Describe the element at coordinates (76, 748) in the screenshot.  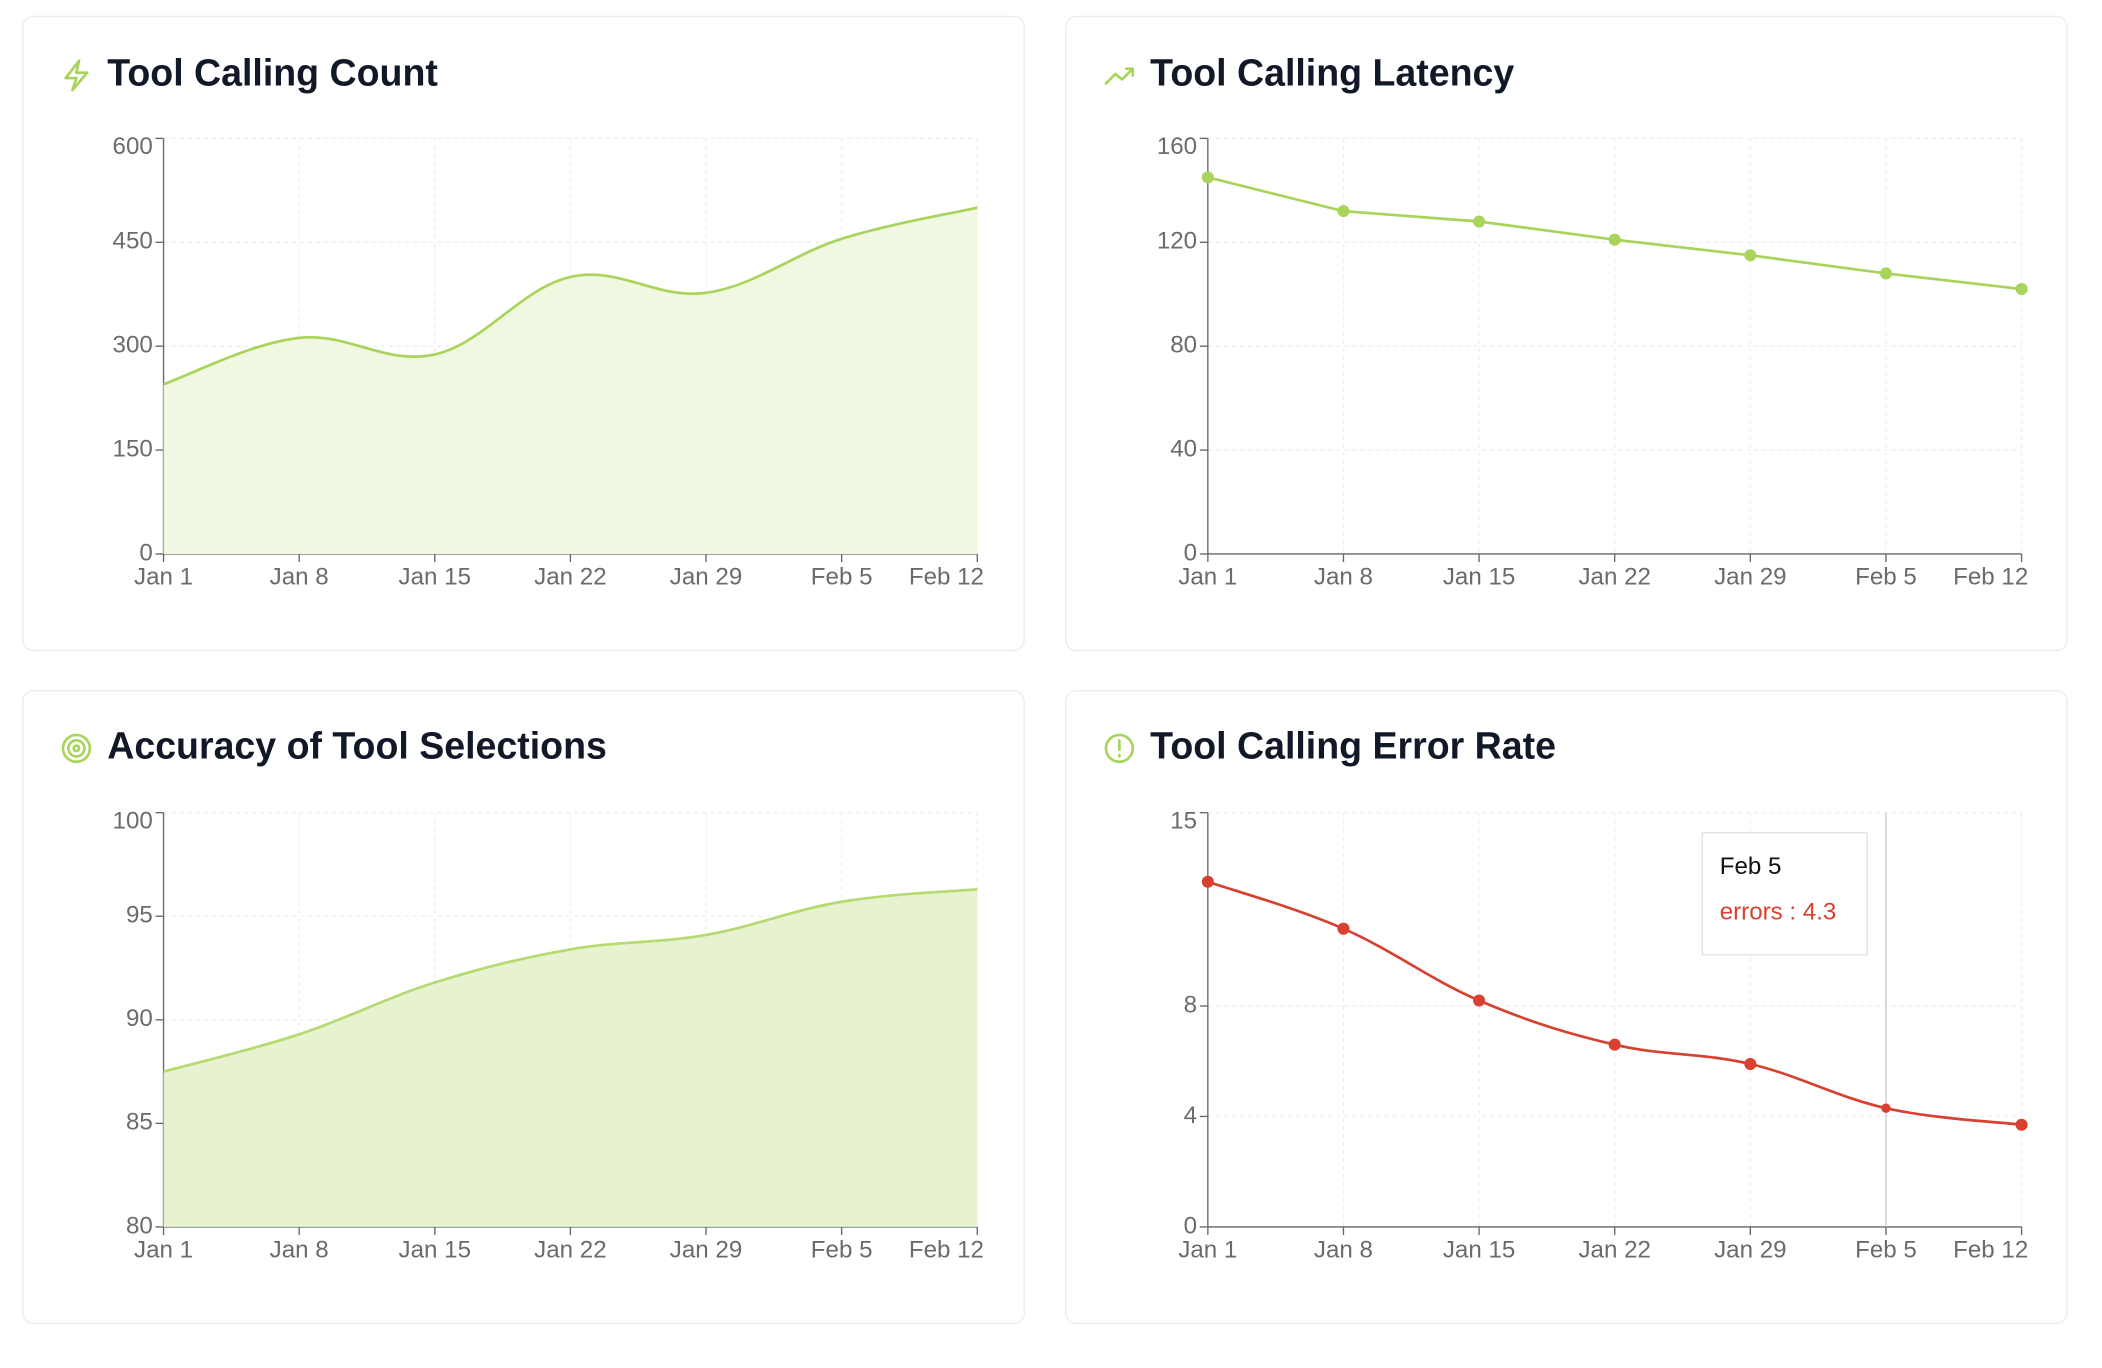
I see `target-icon` at that location.